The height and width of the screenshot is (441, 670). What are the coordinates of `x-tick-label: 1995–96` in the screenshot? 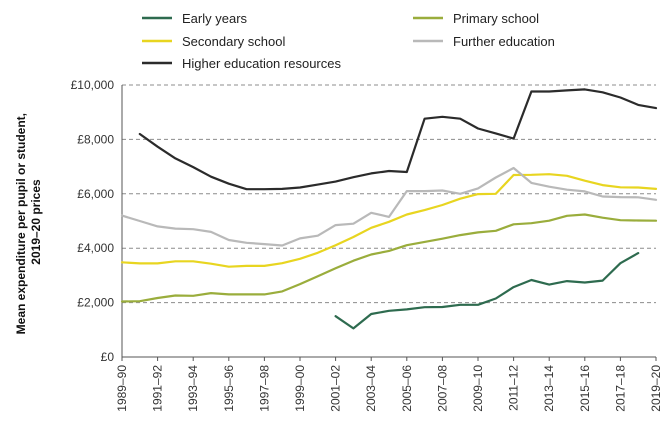 It's located at (229, 388).